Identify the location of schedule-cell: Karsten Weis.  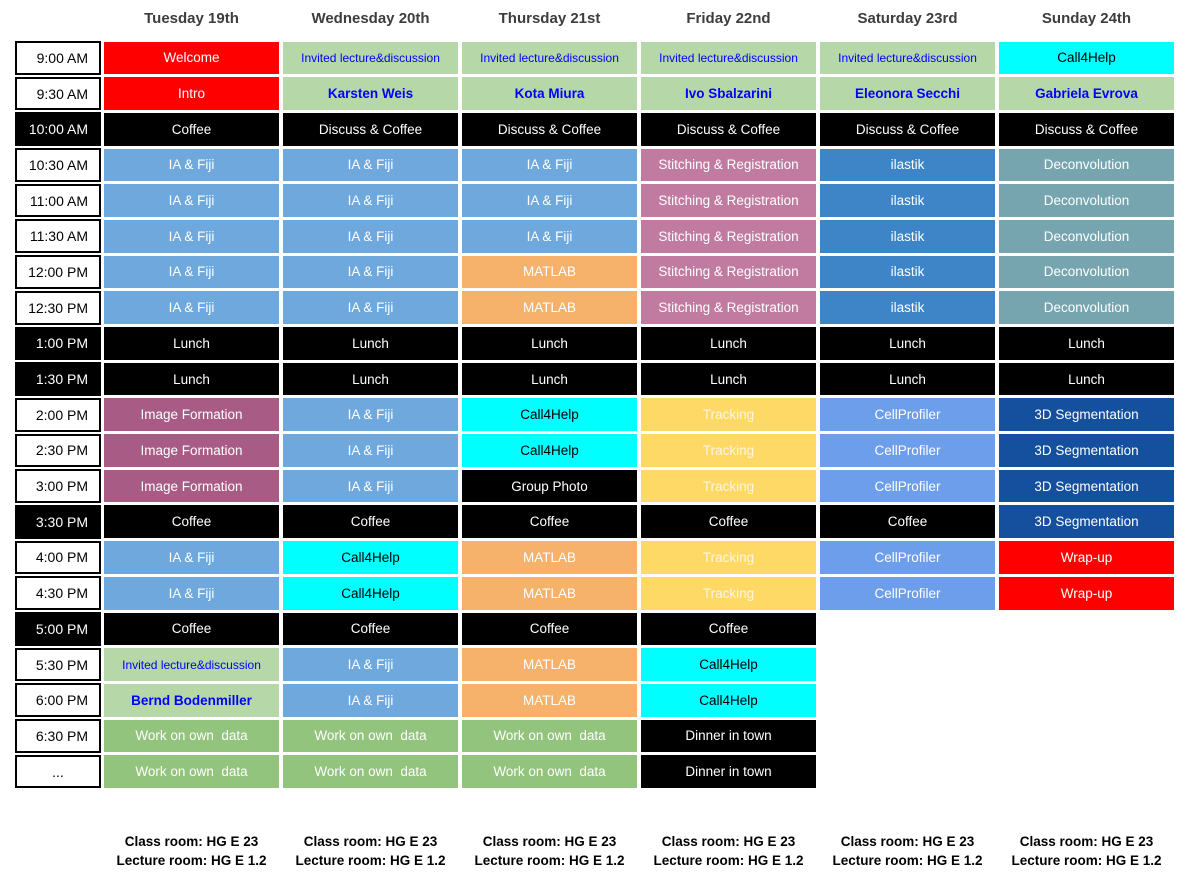
(370, 93).